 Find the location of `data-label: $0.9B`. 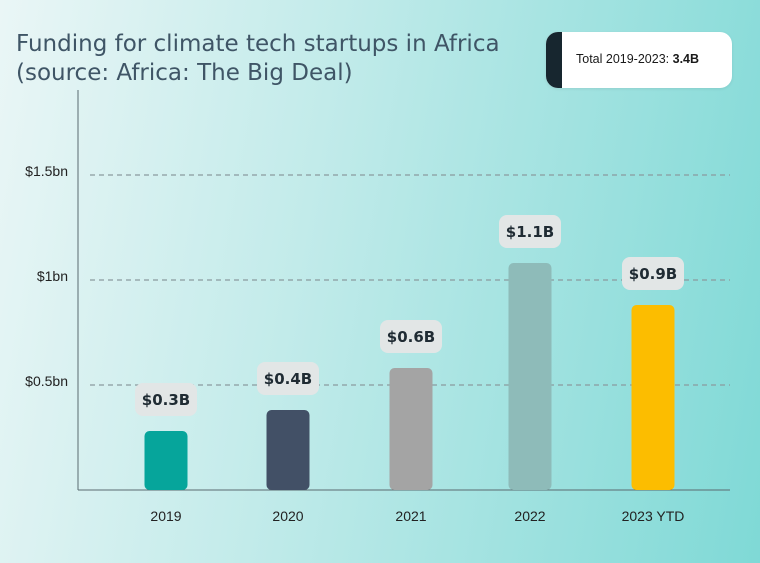

data-label: $0.9B is located at coordinates (653, 274).